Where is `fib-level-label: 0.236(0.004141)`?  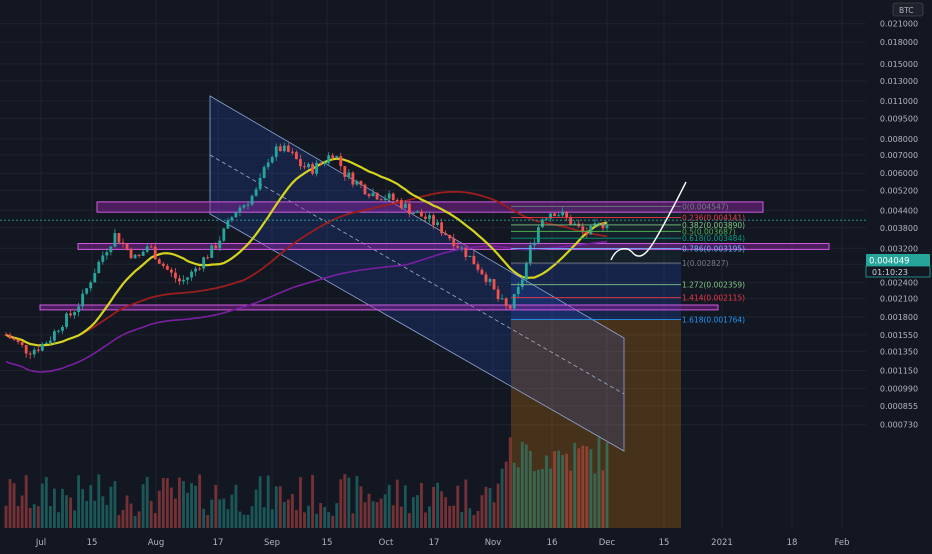
fib-level-label: 0.236(0.004141) is located at coordinates (713, 218).